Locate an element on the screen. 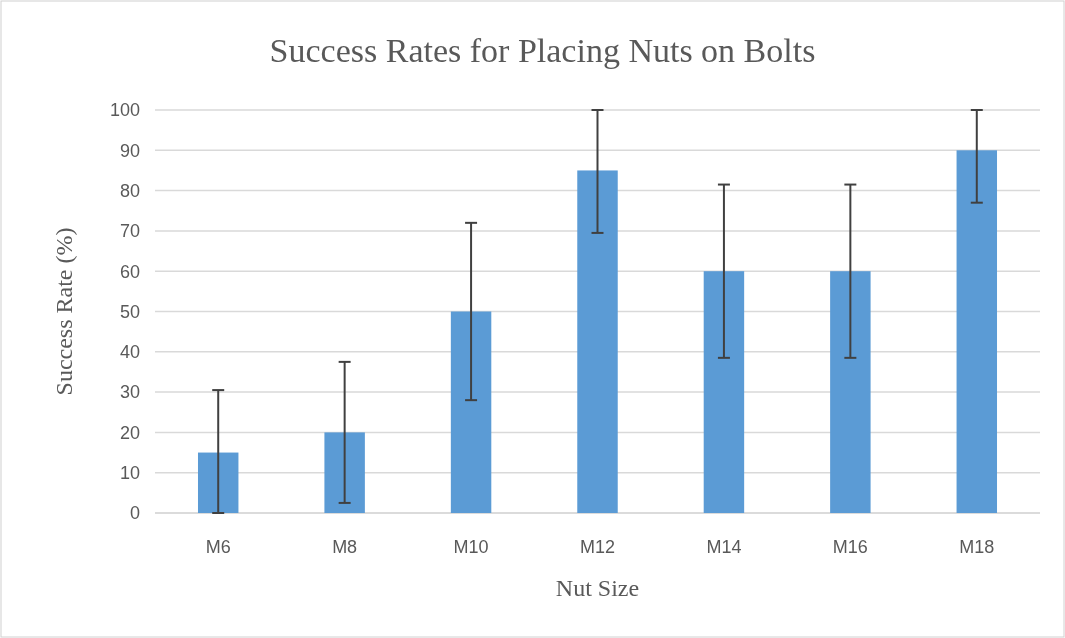 Image resolution: width=1065 pixels, height=638 pixels. y-tick-label: 10 is located at coordinates (129, 473).